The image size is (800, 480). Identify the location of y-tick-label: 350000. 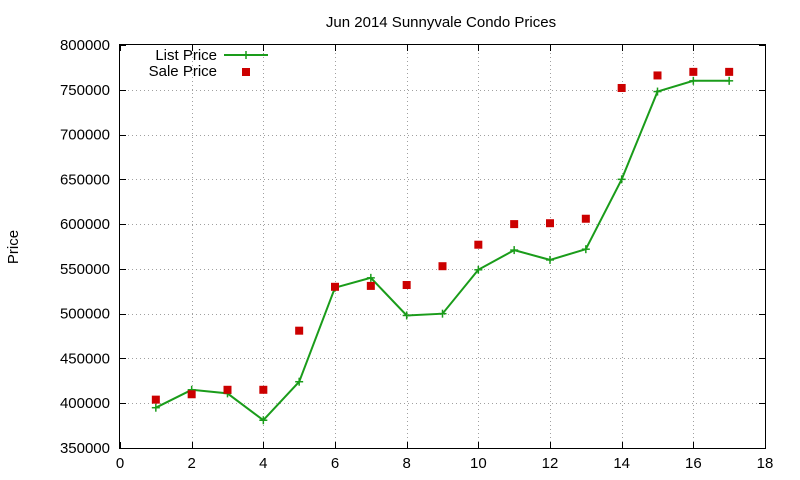
(85, 448).